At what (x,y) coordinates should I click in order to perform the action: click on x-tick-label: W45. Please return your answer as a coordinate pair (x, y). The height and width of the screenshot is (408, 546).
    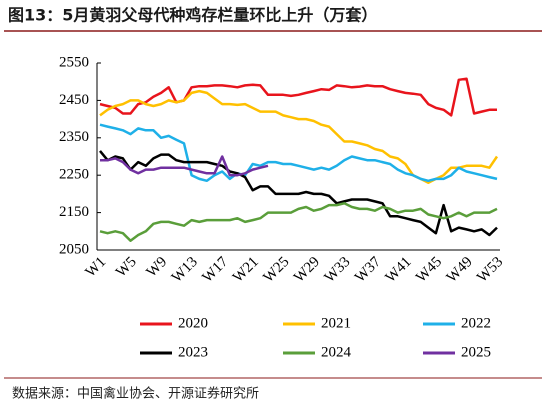
    Looking at the image, I should click on (429, 270).